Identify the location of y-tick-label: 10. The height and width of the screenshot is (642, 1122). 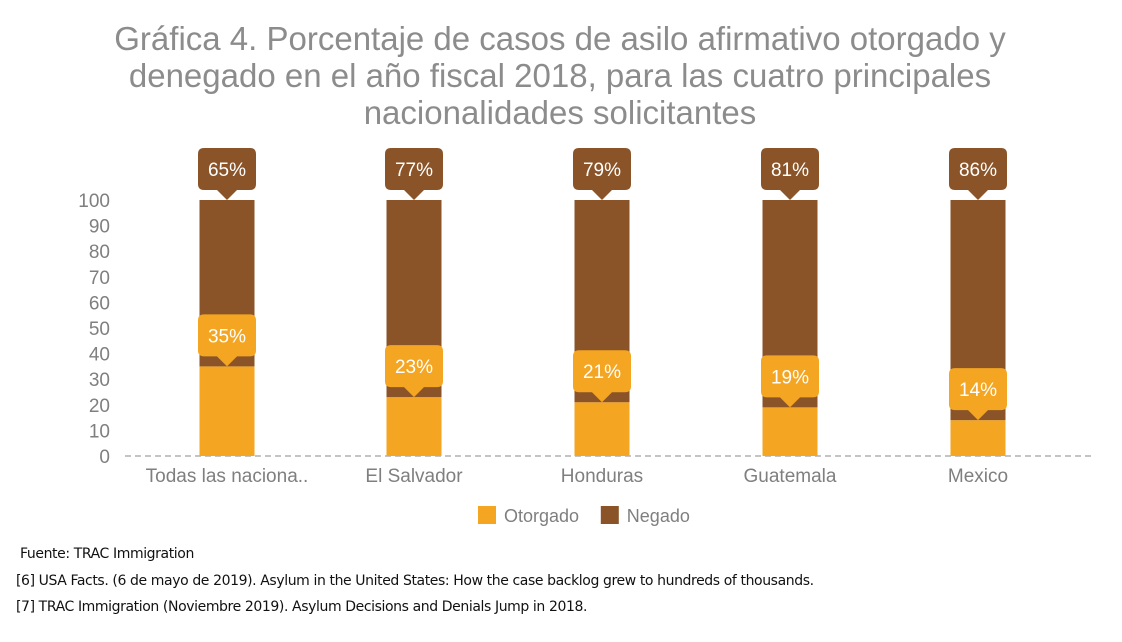
(99, 431).